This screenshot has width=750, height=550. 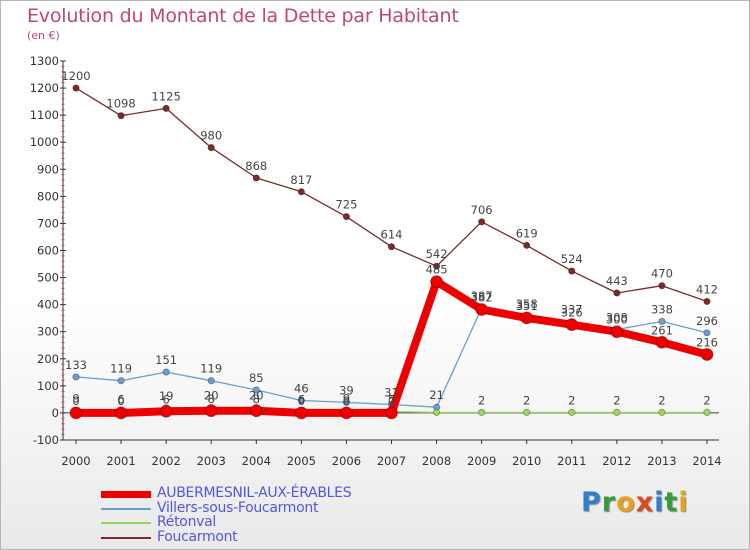 What do you see at coordinates (391, 461) in the screenshot?
I see `x-tick-label: 2007` at bounding box center [391, 461].